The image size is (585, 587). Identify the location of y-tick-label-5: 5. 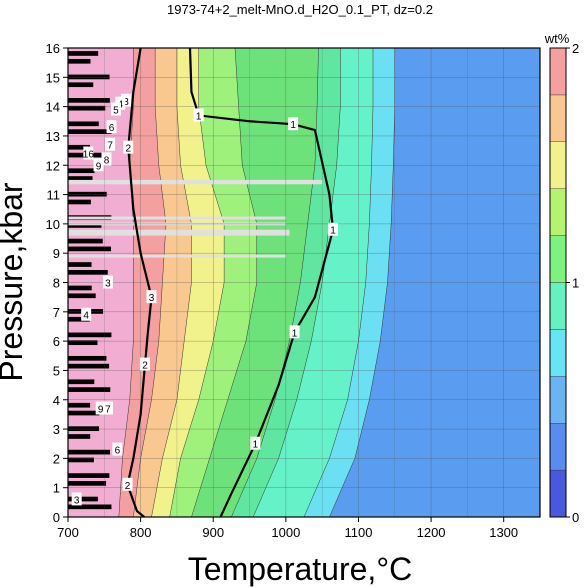
(56, 370).